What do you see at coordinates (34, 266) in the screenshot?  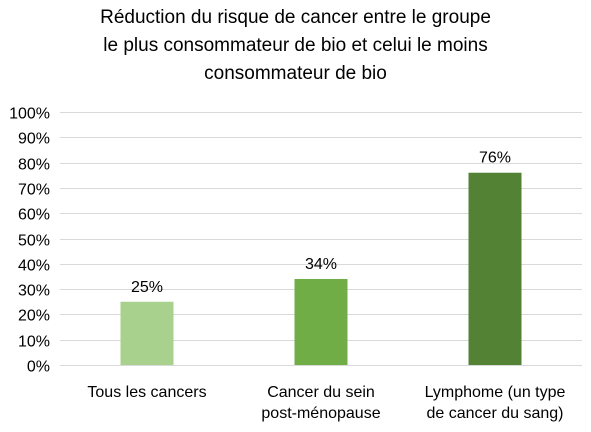 I see `y-tick-label: 40%` at bounding box center [34, 266].